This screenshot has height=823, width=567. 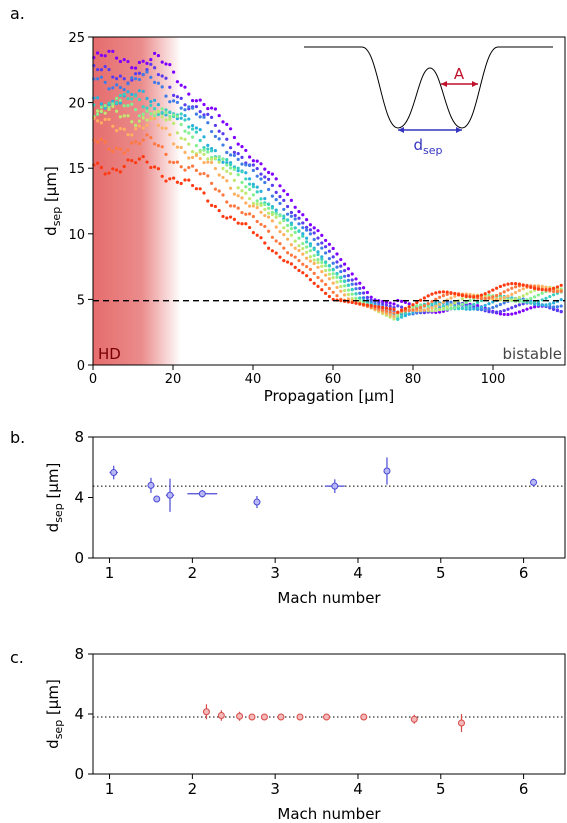 I want to click on panel-b-frame, so click(x=329, y=497).